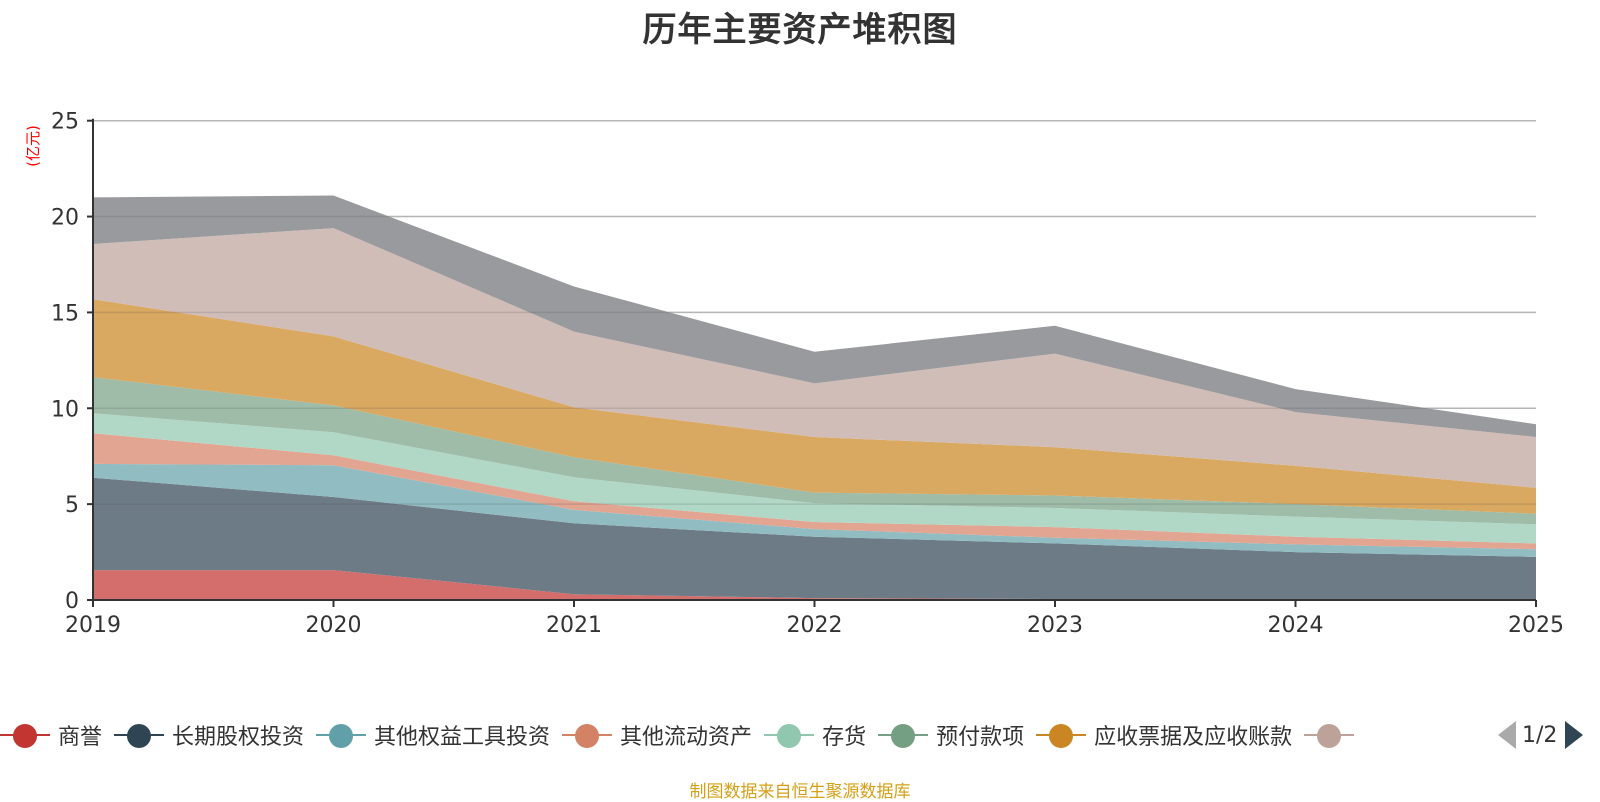  What do you see at coordinates (1507, 735) in the screenshot?
I see `legend-prev-page-button` at bounding box center [1507, 735].